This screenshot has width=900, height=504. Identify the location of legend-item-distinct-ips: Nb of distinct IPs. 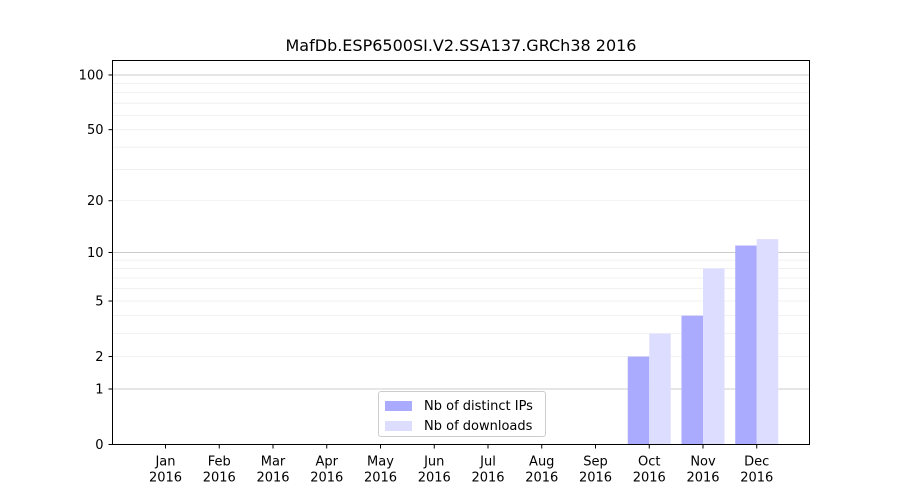
(465, 406).